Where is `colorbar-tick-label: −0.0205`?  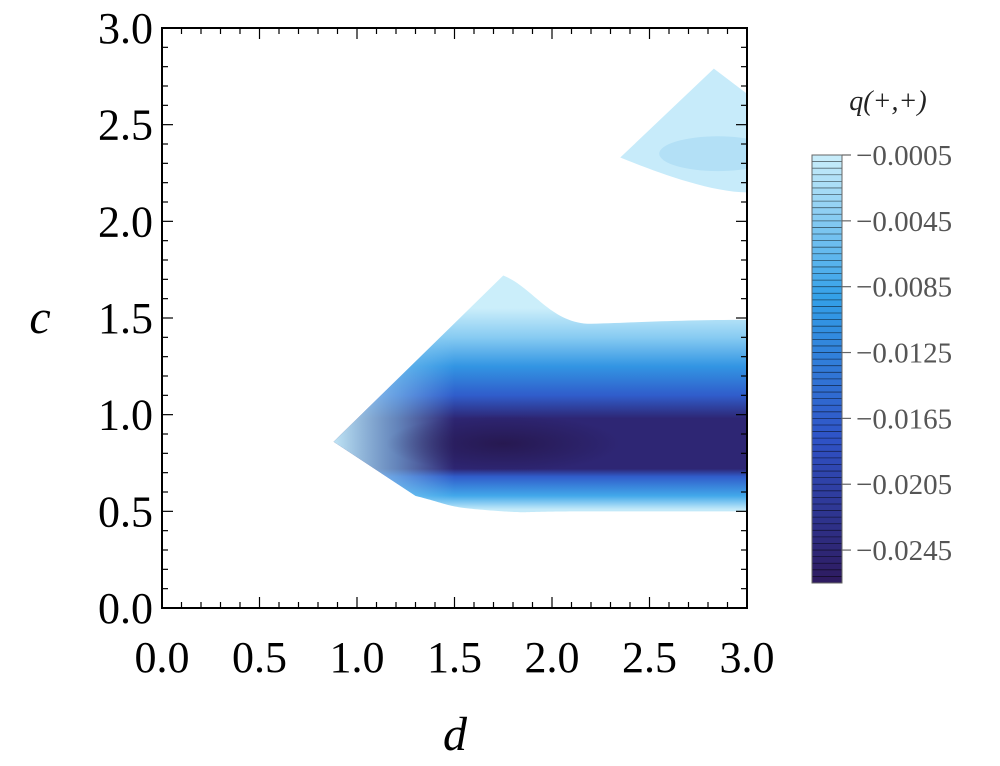 colorbar-tick-label: −0.0205 is located at coordinates (904, 485).